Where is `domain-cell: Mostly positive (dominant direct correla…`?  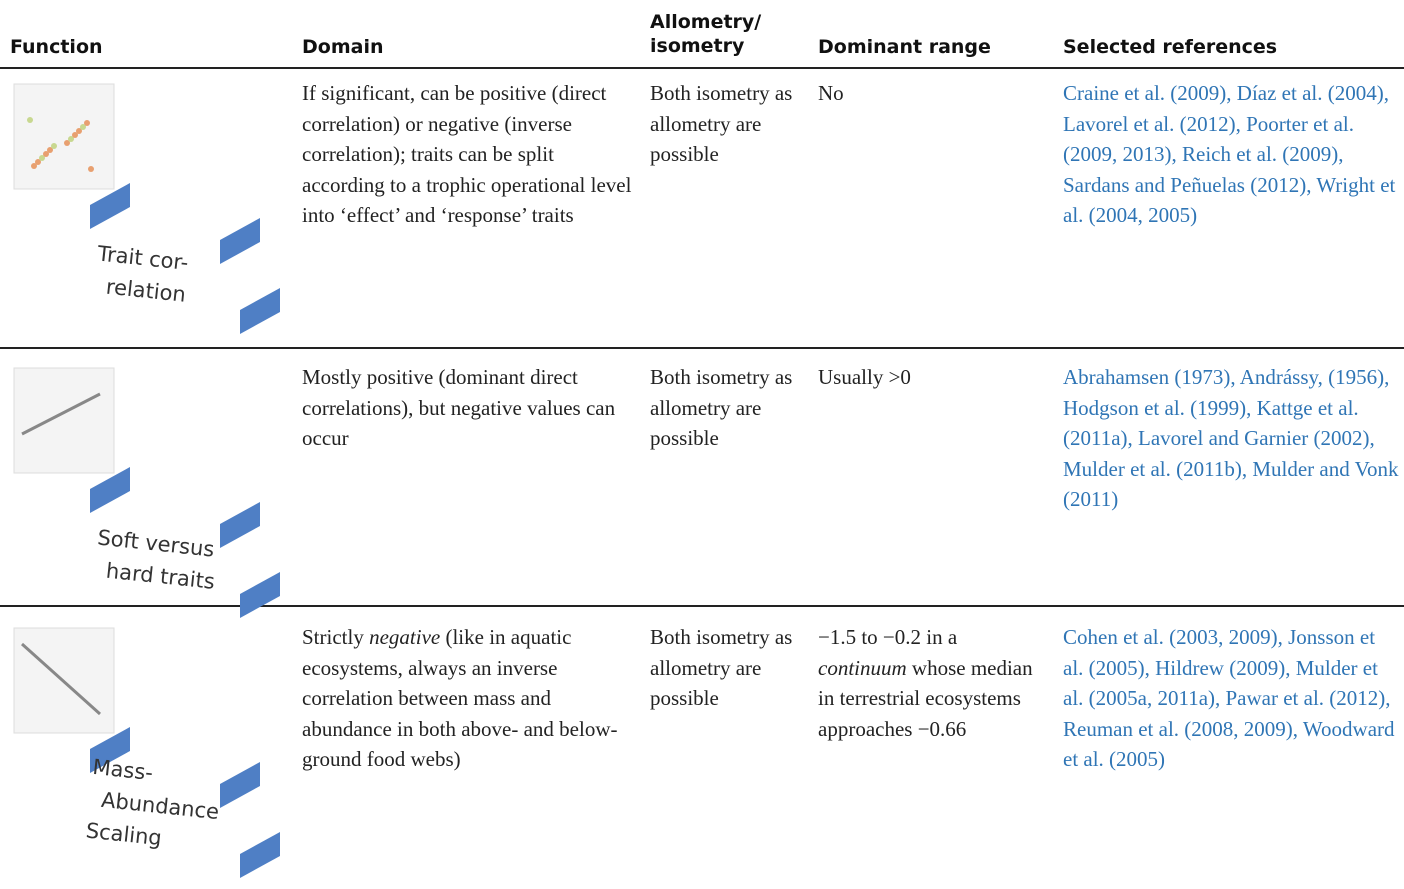
domain-cell: Mostly positive (dominant direct correla… is located at coordinates (469, 408).